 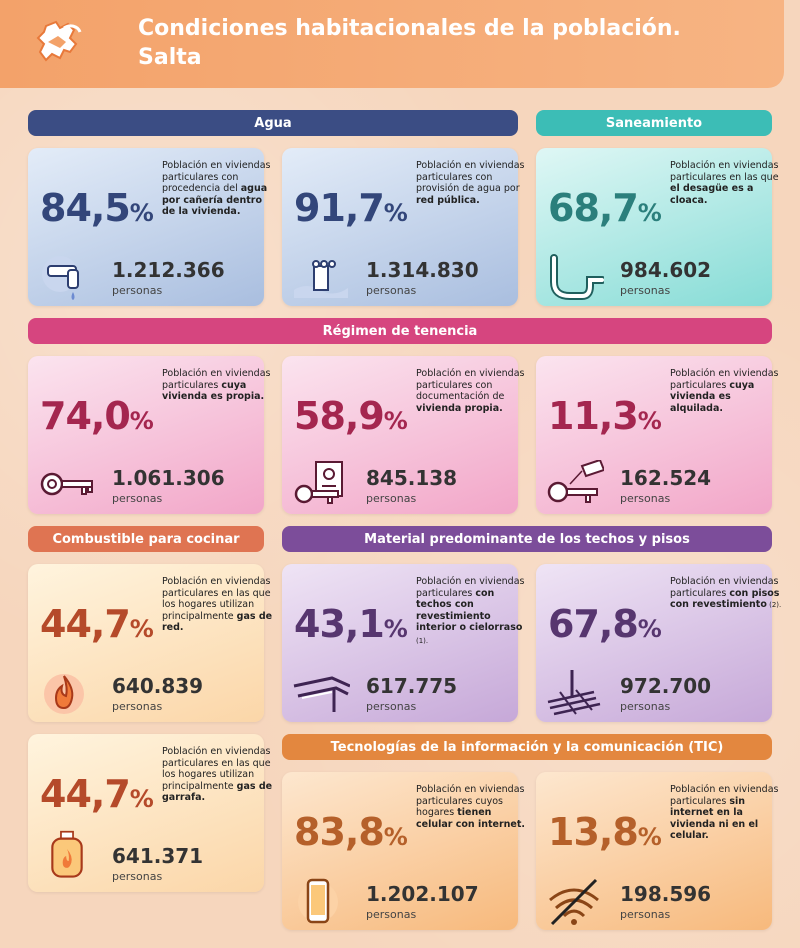 What do you see at coordinates (422, 270) in the screenshot?
I see `people-count: 1.314.830` at bounding box center [422, 270].